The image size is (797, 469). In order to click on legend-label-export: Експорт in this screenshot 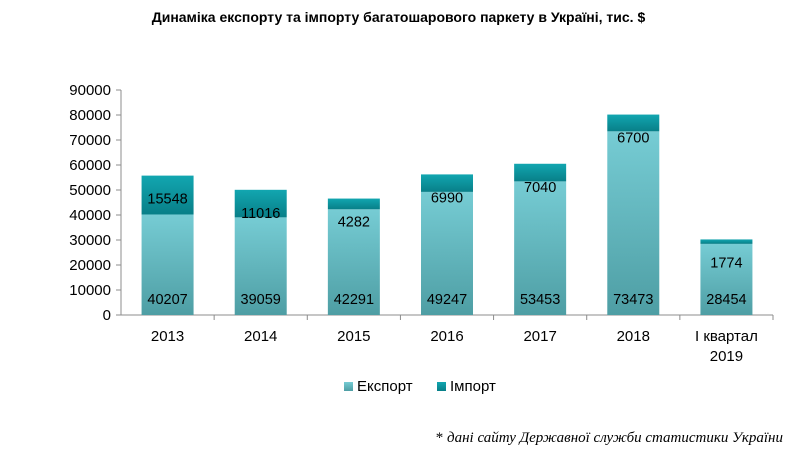, I will do `click(385, 386)`.